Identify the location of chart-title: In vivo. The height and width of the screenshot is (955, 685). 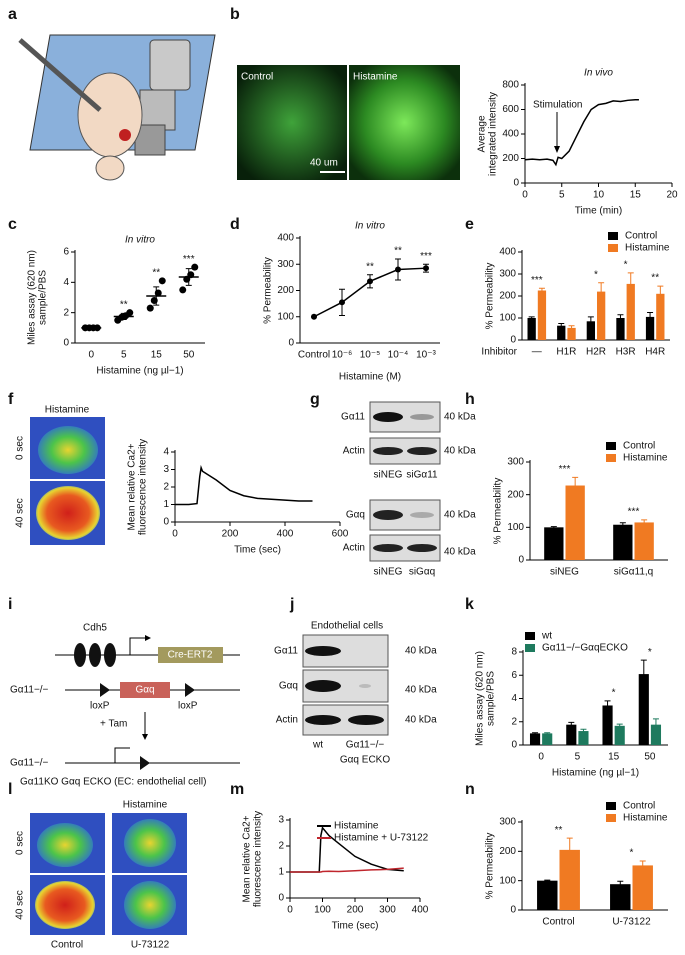
(598, 73).